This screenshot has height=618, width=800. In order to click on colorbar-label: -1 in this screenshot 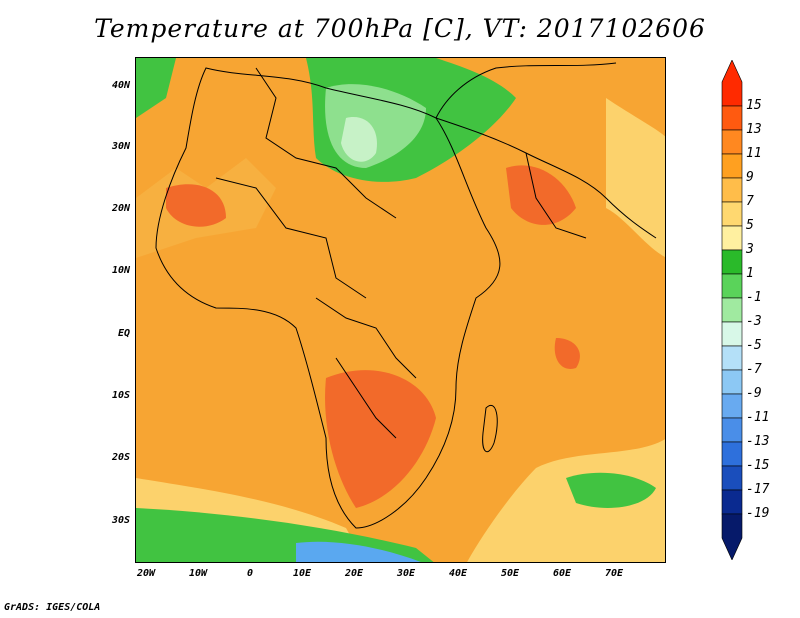, I will do `click(754, 297)`.